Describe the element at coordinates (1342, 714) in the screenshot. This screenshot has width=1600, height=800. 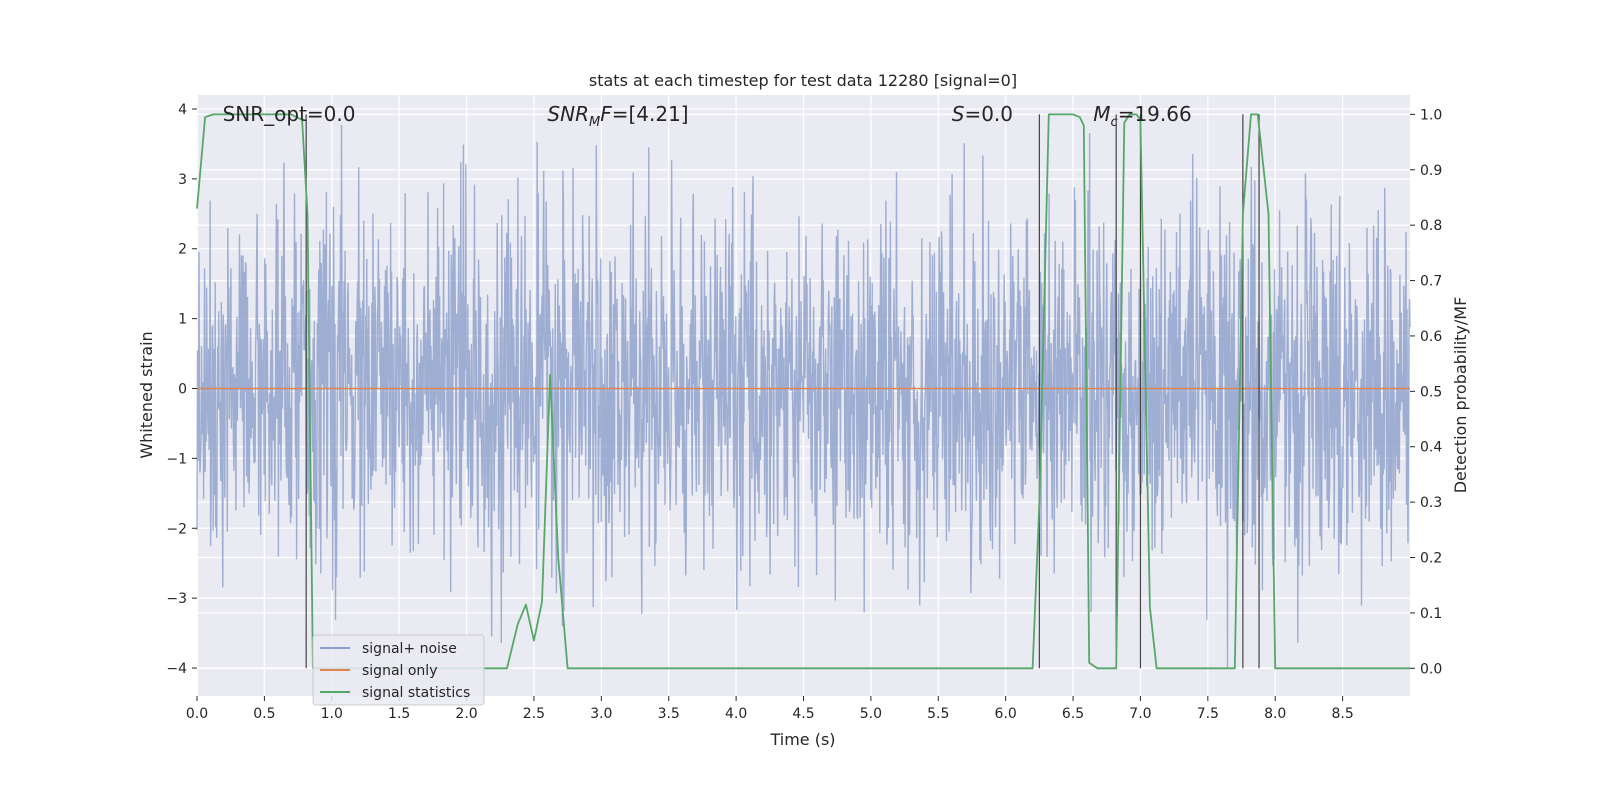
I see `x-tick-label: 8.5` at that location.